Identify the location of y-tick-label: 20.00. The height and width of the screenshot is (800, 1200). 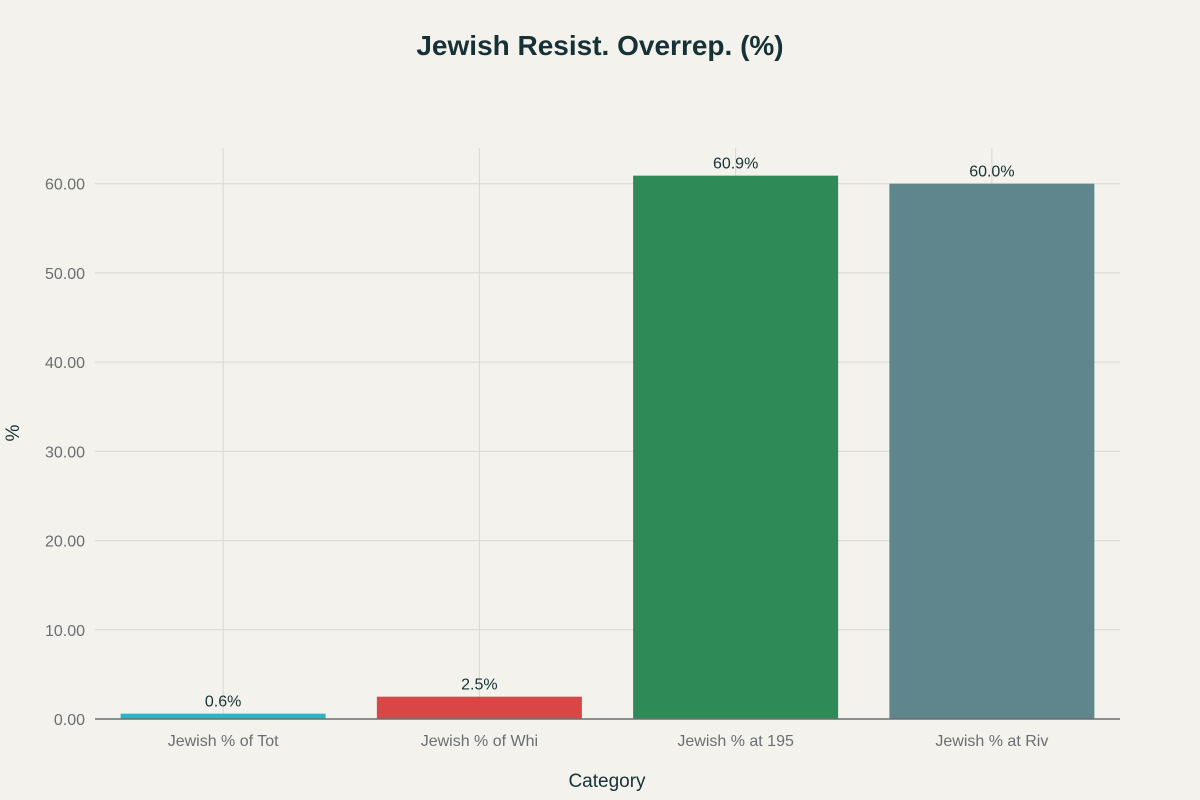
(65, 542).